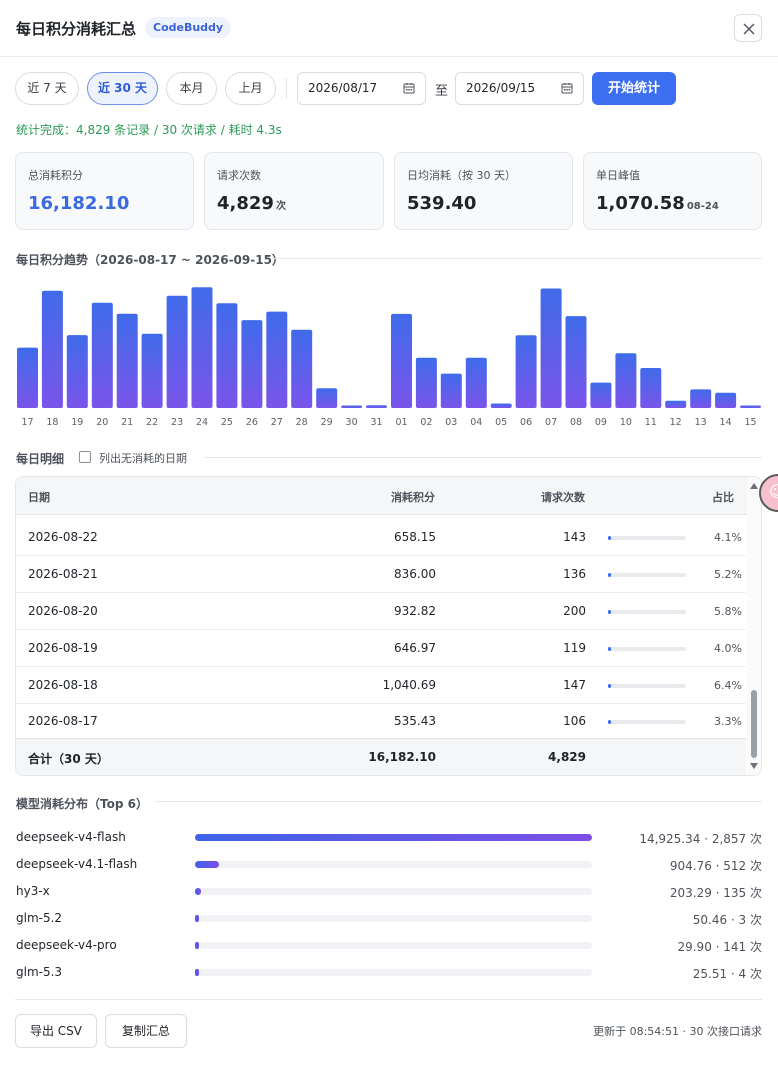 This screenshot has height=1080, width=778. Describe the element at coordinates (39, 972) in the screenshot. I see `model-name: glm-5.3` at that location.